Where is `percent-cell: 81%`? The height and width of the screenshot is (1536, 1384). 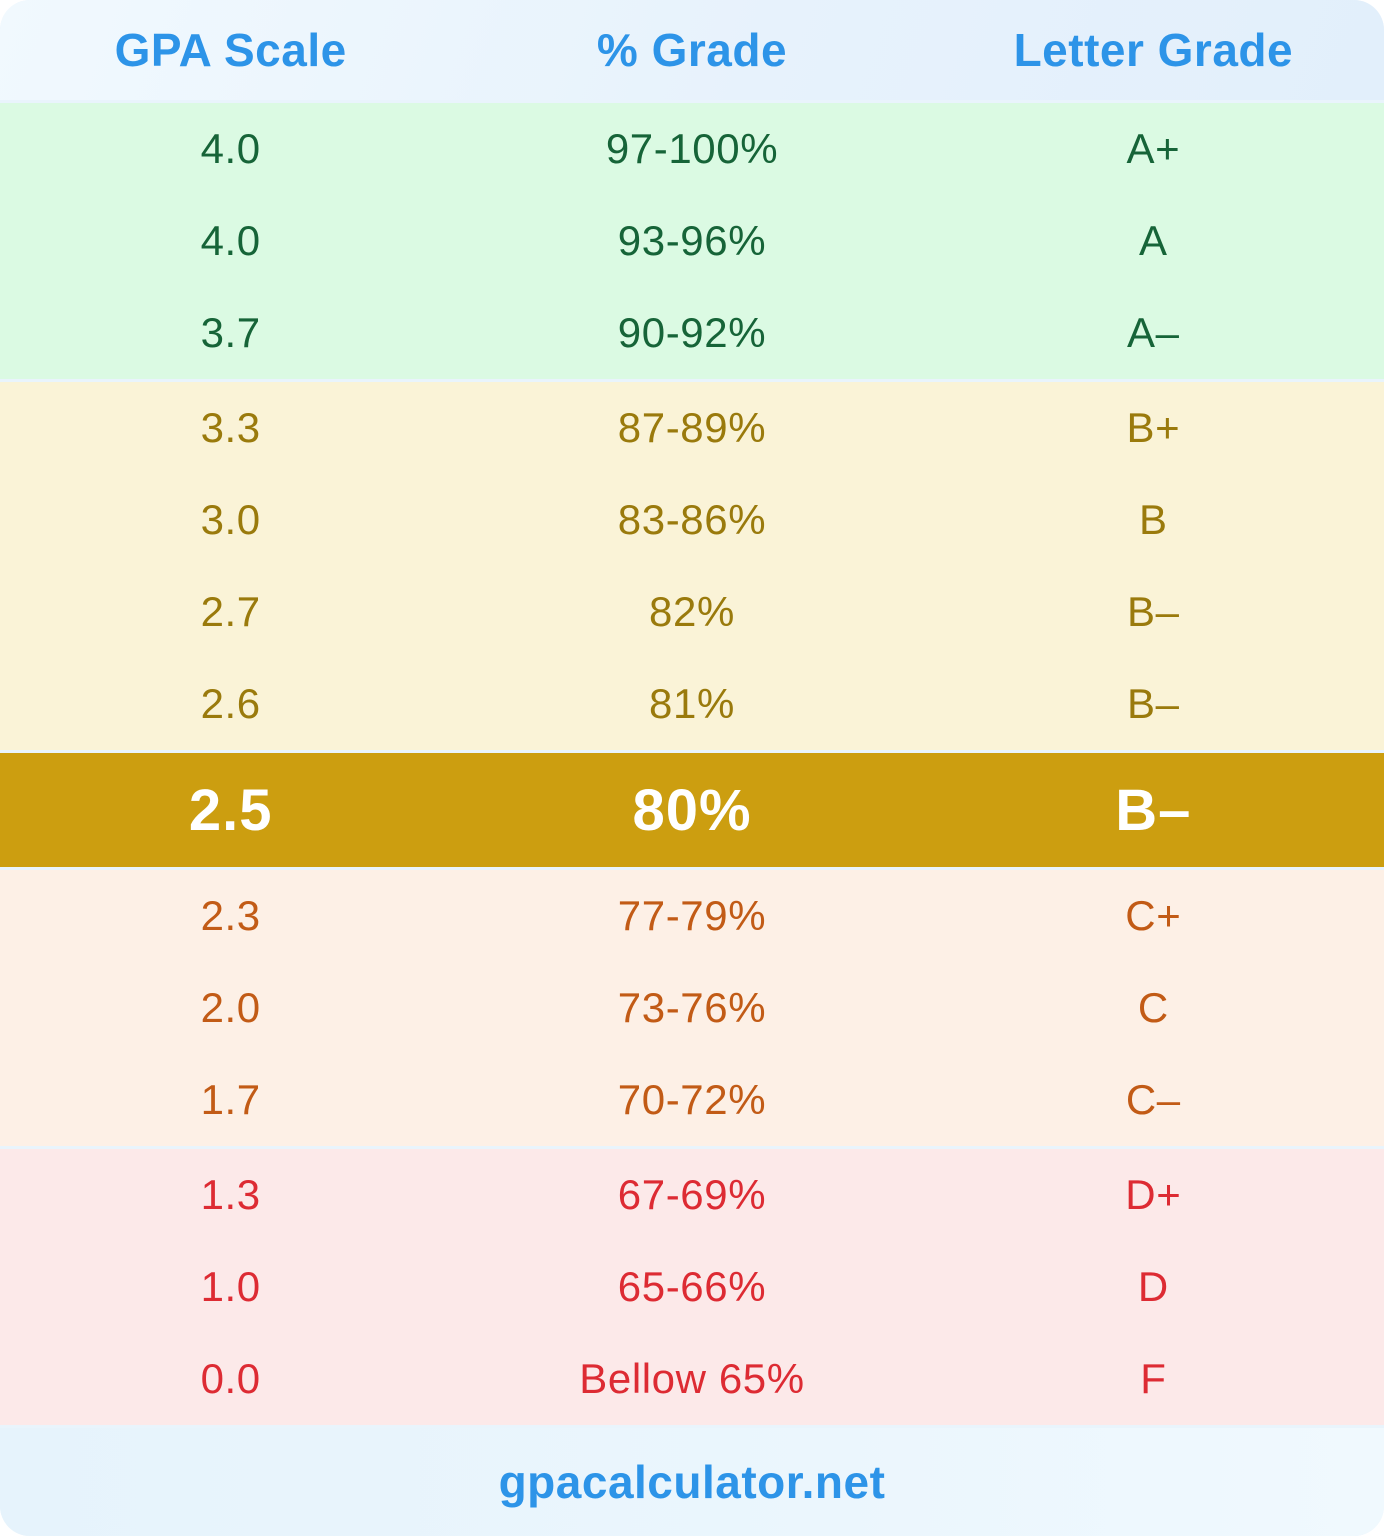
percent-cell: 81% is located at coordinates (692, 703).